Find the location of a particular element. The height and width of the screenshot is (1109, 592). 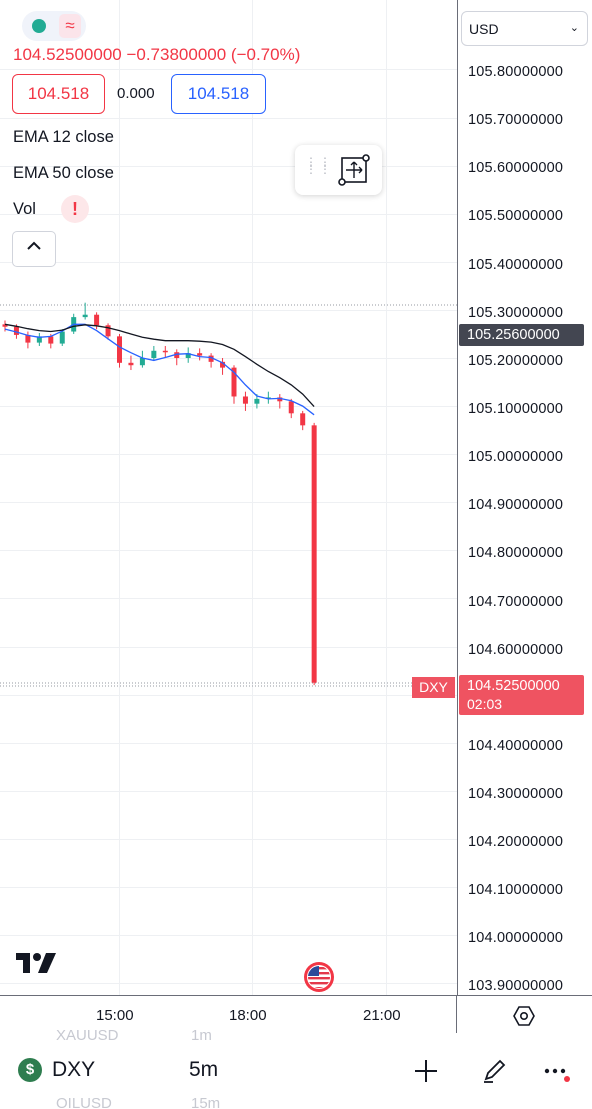

interval-picker-ghost-above: 1m is located at coordinates (201, 1035).